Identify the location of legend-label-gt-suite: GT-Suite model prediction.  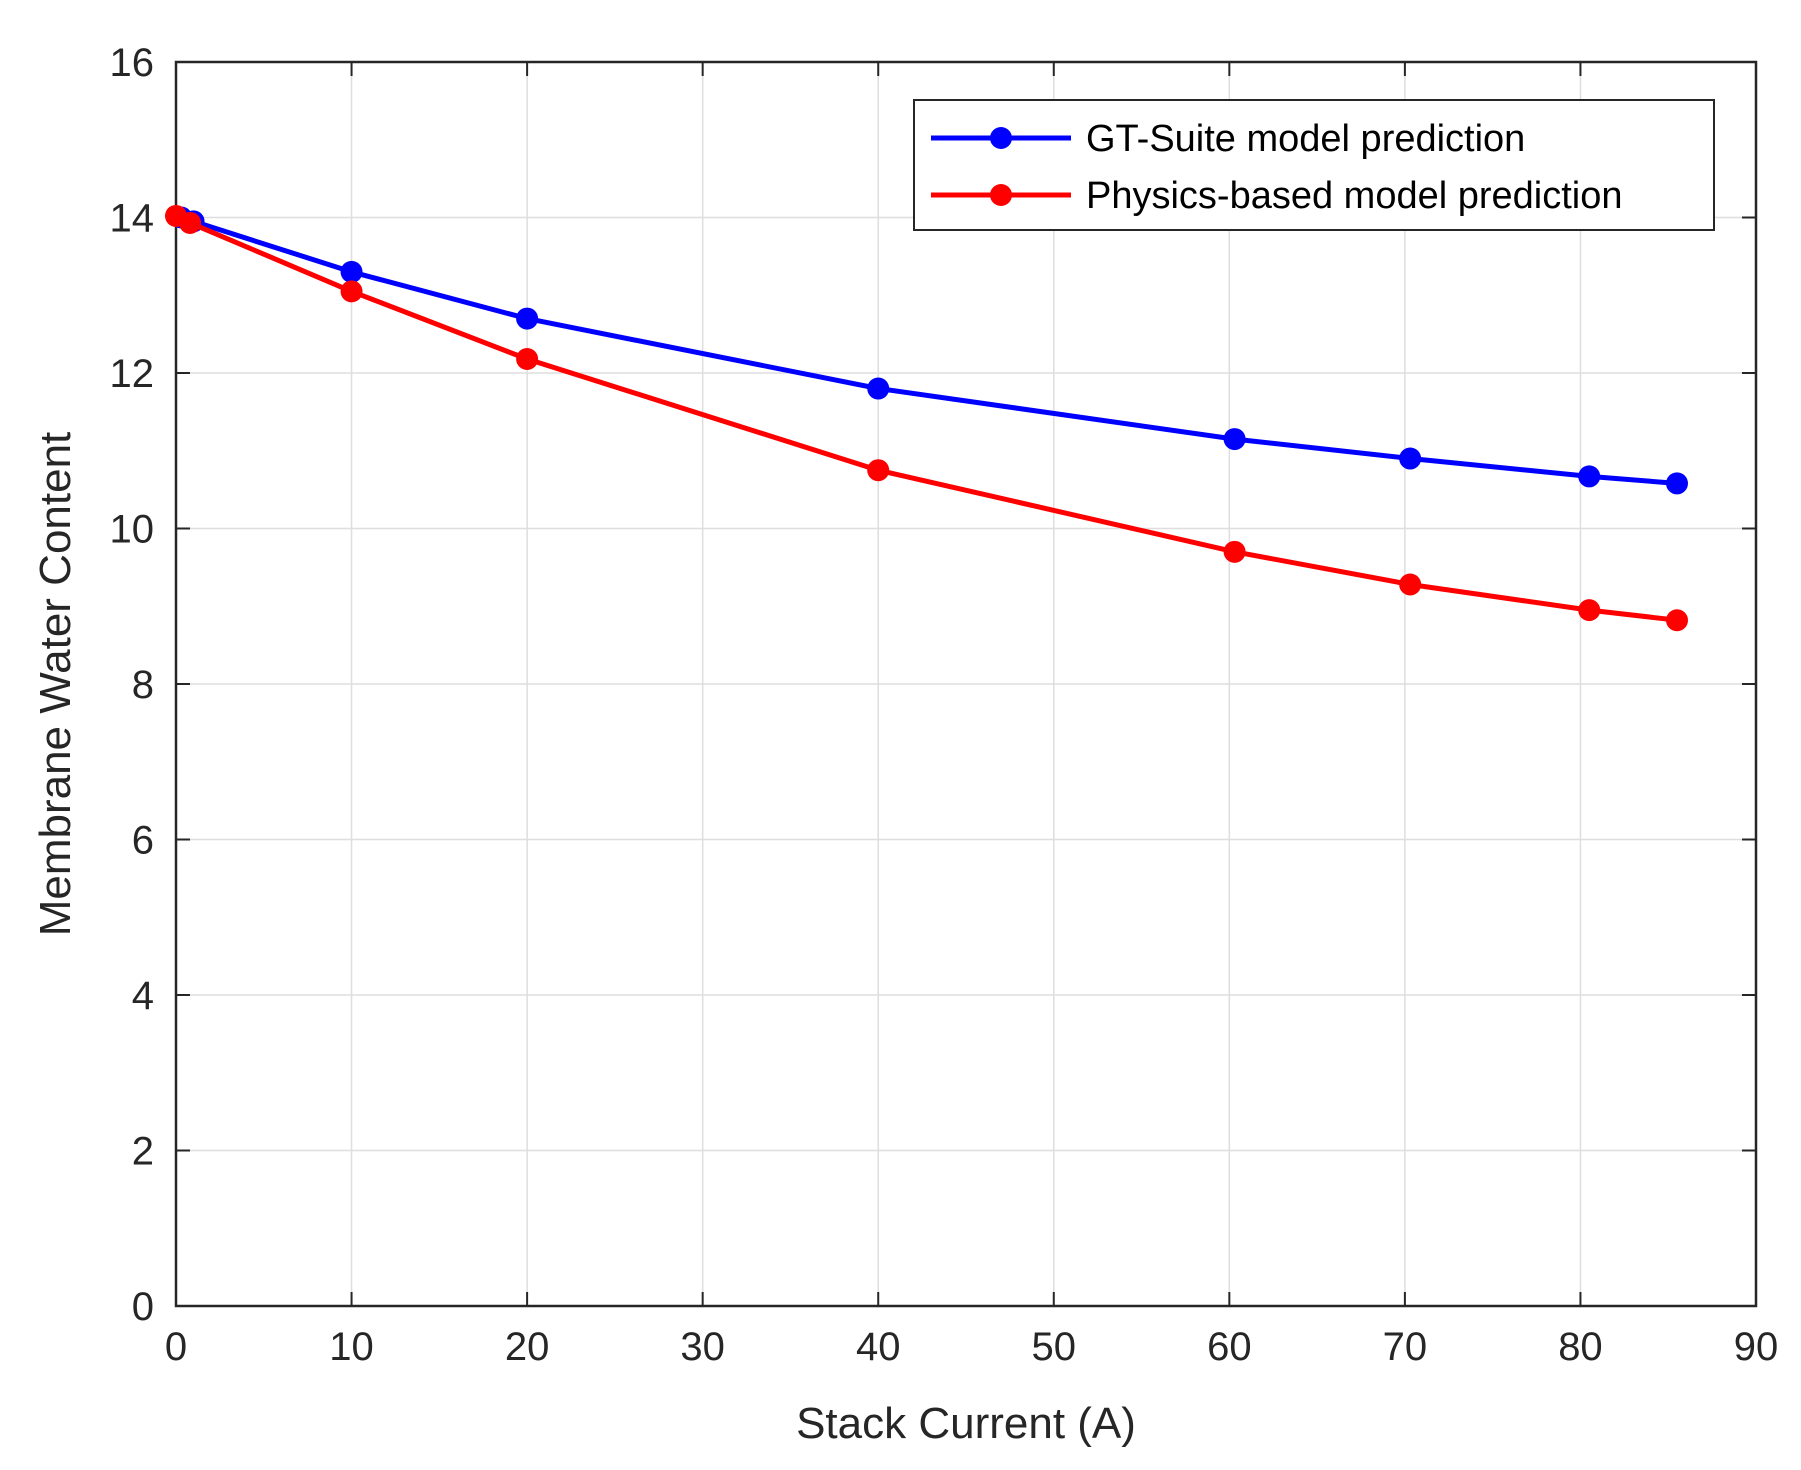
(1305, 139).